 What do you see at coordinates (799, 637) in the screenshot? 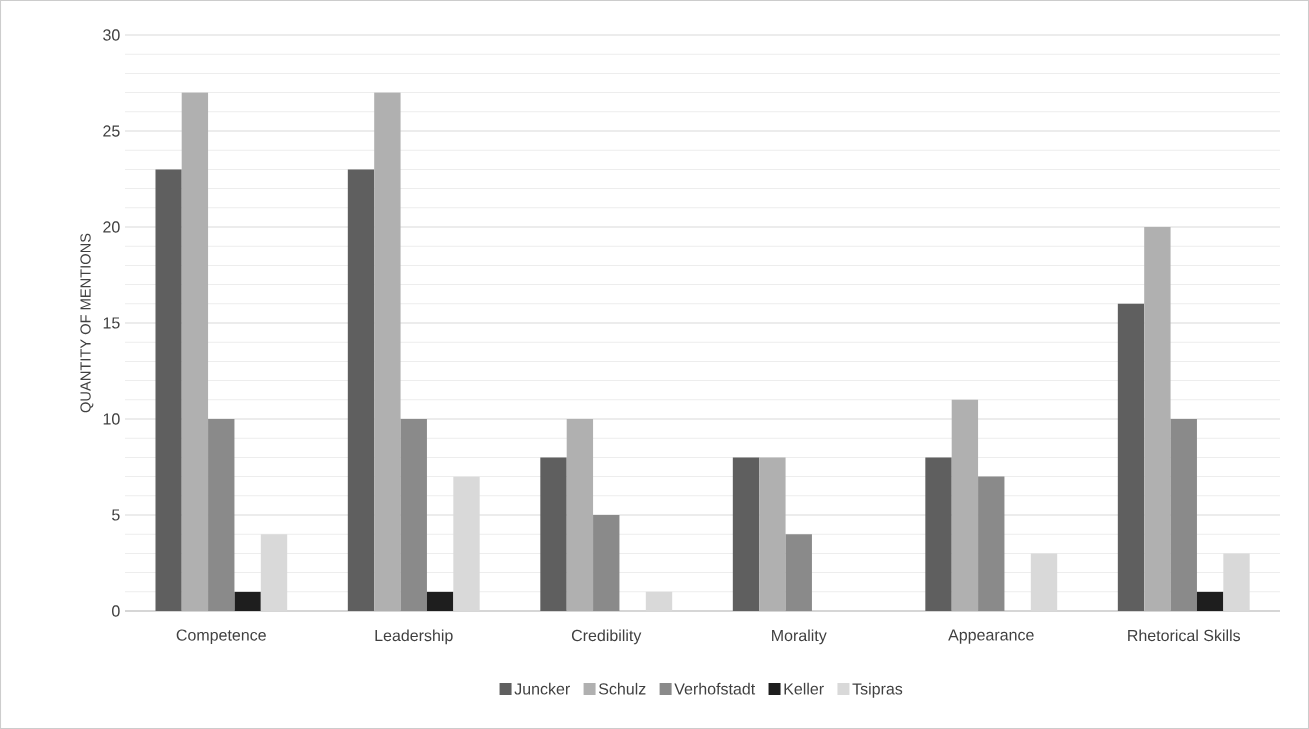
I see `x-tick-label: Morality` at bounding box center [799, 637].